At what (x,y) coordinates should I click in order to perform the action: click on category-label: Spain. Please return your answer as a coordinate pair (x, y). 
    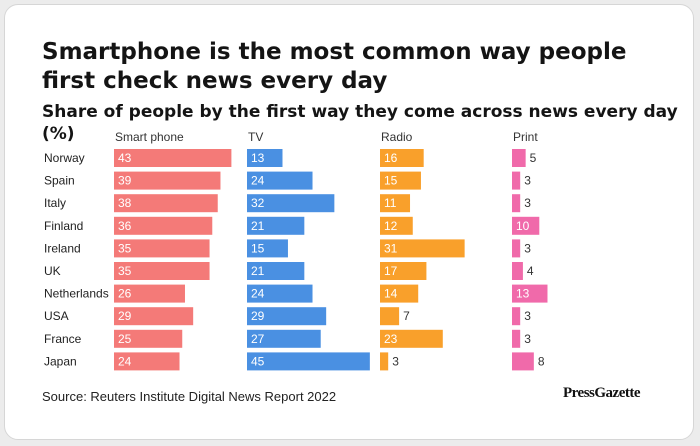
    Looking at the image, I should click on (59, 181).